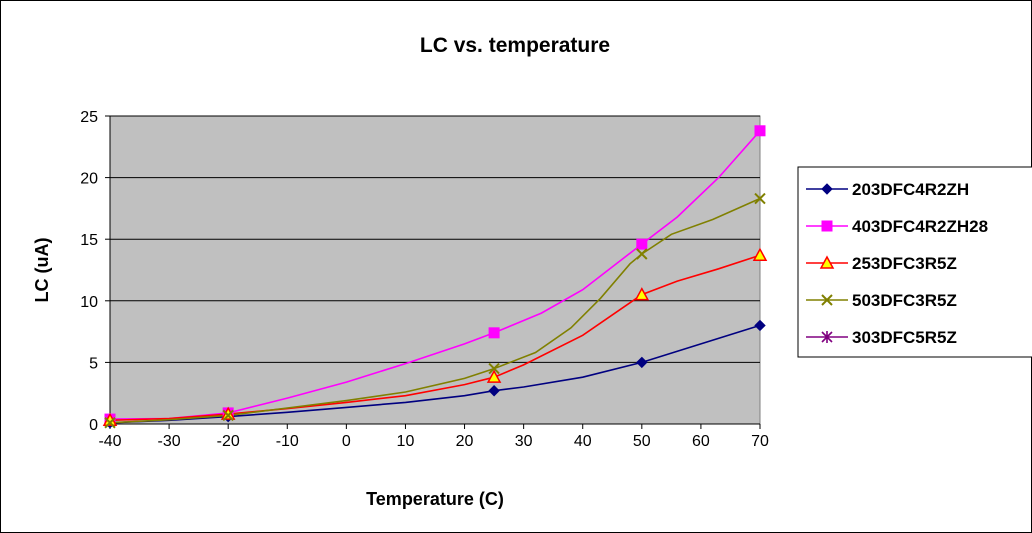 The width and height of the screenshot is (1032, 533). What do you see at coordinates (827, 262) in the screenshot?
I see `legend-marker-253DFC3R5Z` at bounding box center [827, 262].